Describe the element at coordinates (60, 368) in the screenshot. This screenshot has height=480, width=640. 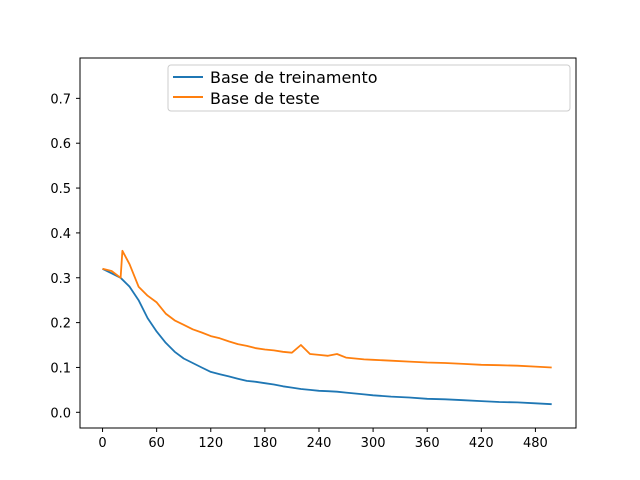
I see `y-tick-label-1: 0.1` at that location.